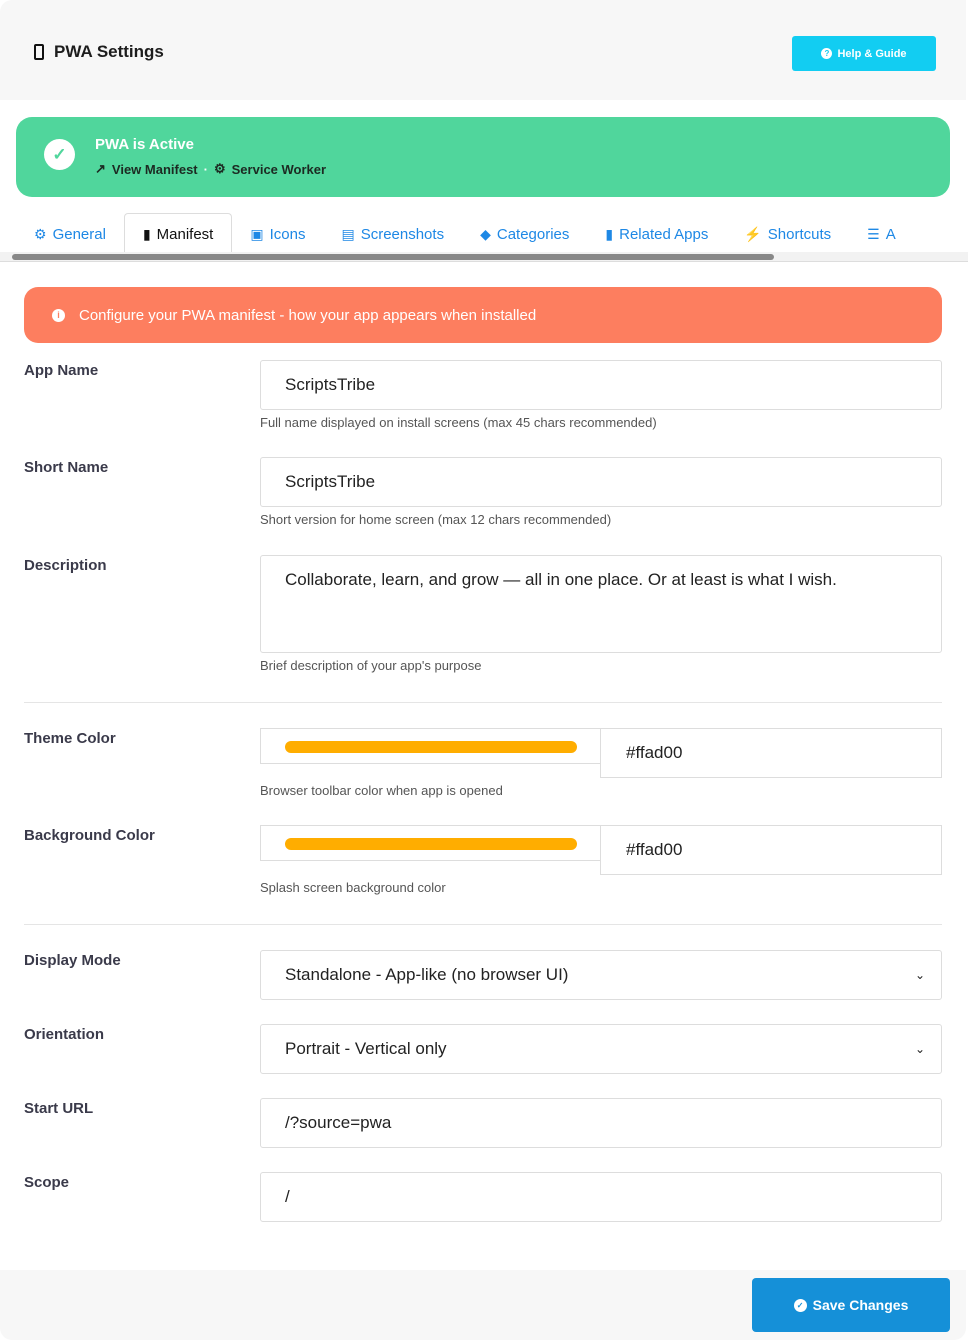  I want to click on tab-label: Related Apps, so click(664, 234).